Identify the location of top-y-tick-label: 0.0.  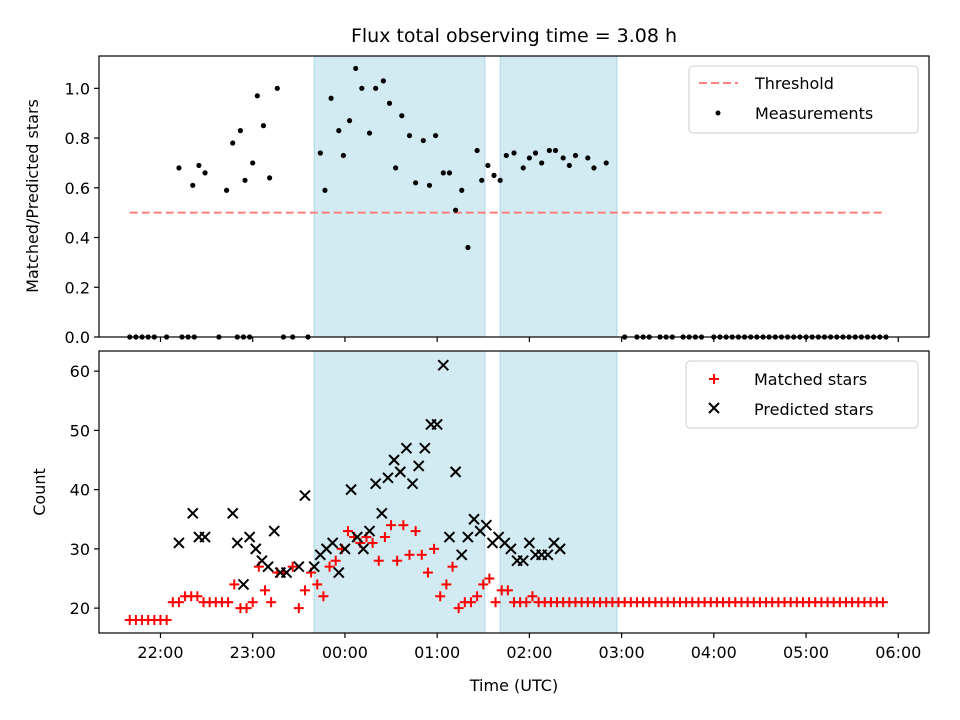
(77, 337).